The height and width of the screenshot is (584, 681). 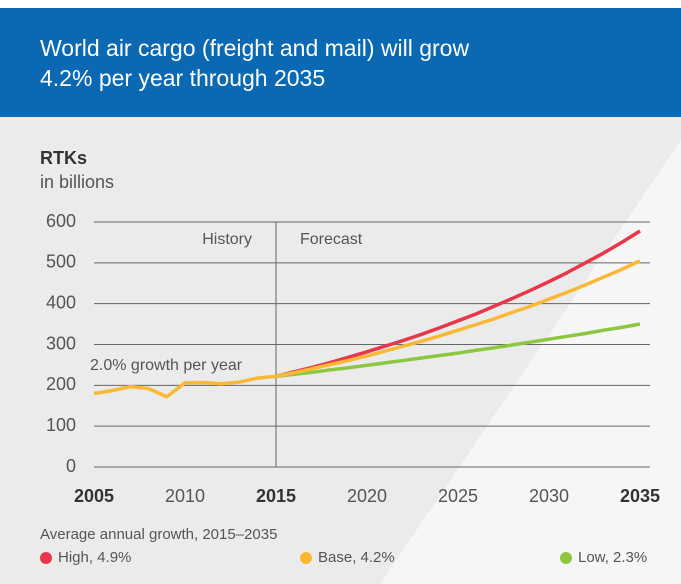 What do you see at coordinates (367, 496) in the screenshot?
I see `x-tick-label: 2020` at bounding box center [367, 496].